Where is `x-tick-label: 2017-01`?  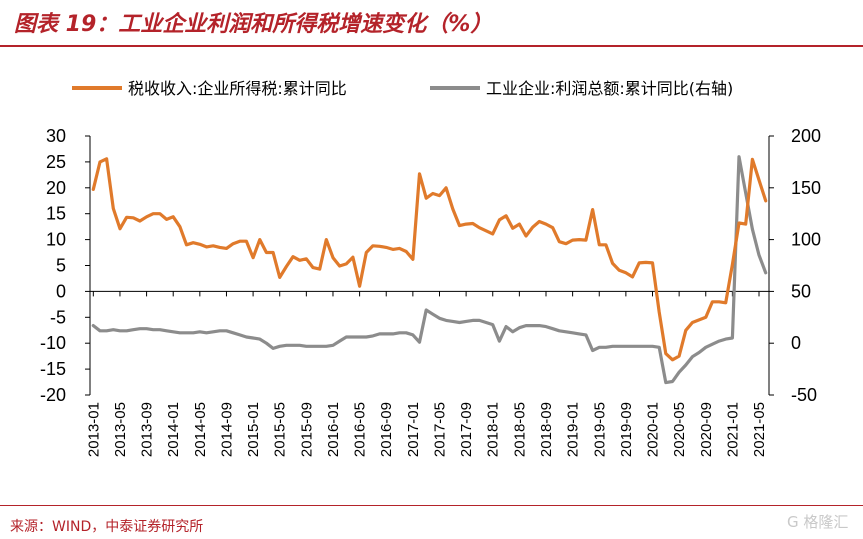 x-tick-label: 2017-01 is located at coordinates (413, 429).